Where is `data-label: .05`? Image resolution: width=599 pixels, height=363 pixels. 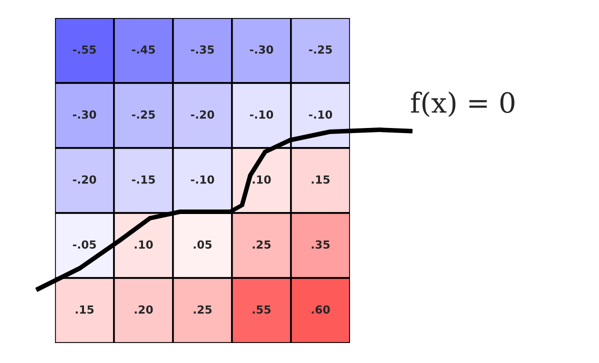
data-label: .05 is located at coordinates (203, 244).